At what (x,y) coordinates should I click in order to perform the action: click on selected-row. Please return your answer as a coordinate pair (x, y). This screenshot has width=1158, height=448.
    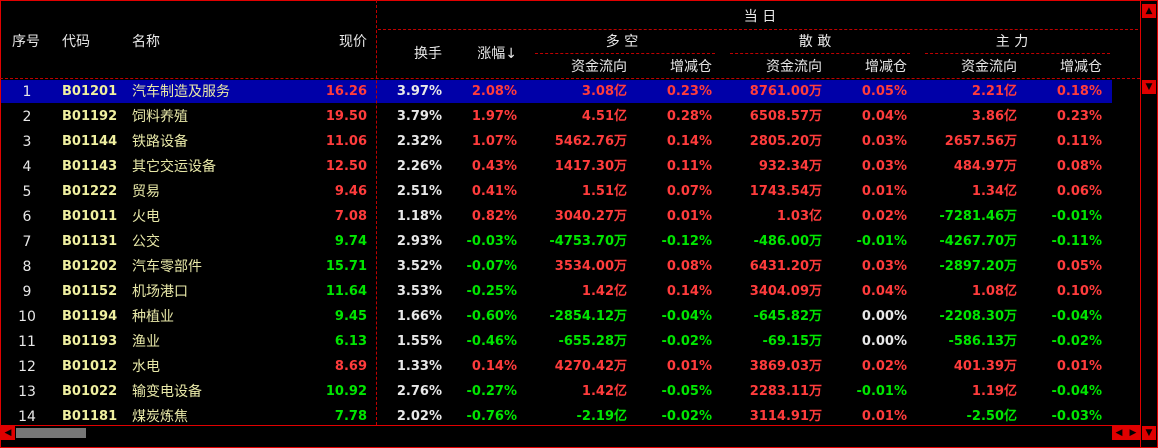
    Looking at the image, I should click on (556, 91).